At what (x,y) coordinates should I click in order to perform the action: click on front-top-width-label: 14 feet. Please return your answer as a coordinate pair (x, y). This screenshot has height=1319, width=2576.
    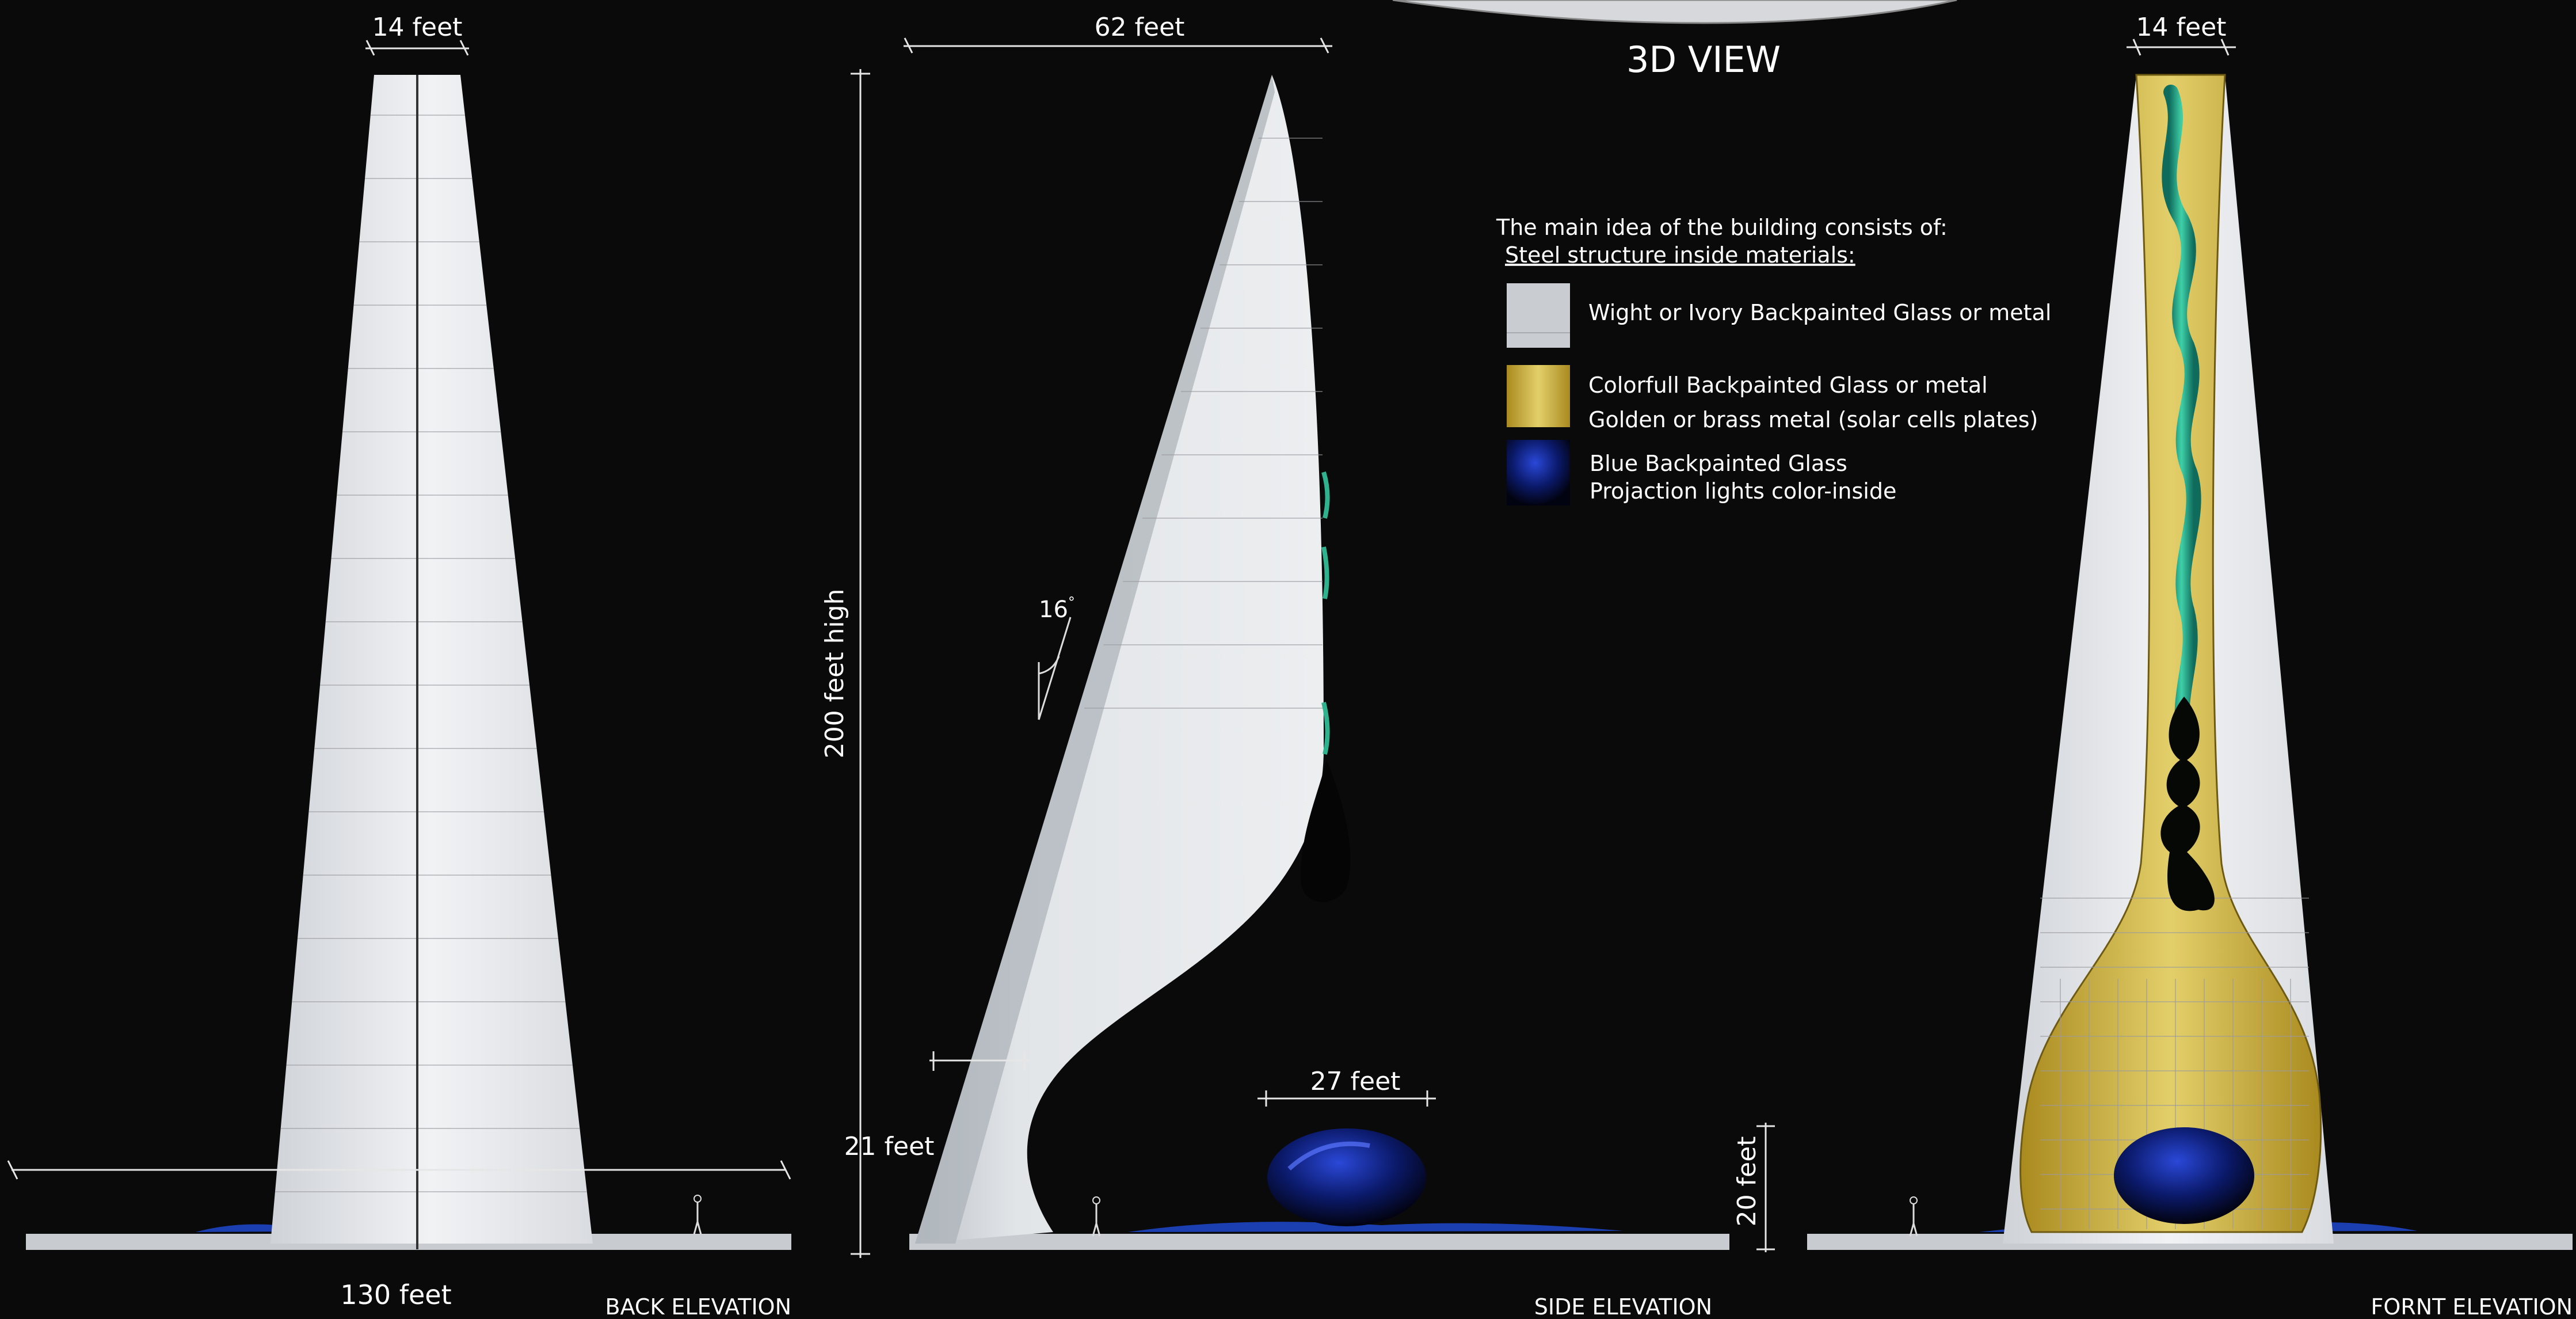
    Looking at the image, I should click on (2181, 27).